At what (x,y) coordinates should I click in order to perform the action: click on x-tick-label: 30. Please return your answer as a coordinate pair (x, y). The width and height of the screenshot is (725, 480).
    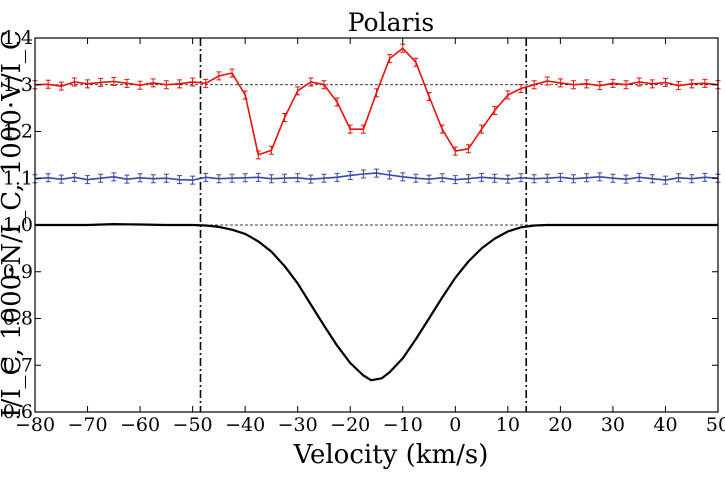
    Looking at the image, I should click on (613, 425).